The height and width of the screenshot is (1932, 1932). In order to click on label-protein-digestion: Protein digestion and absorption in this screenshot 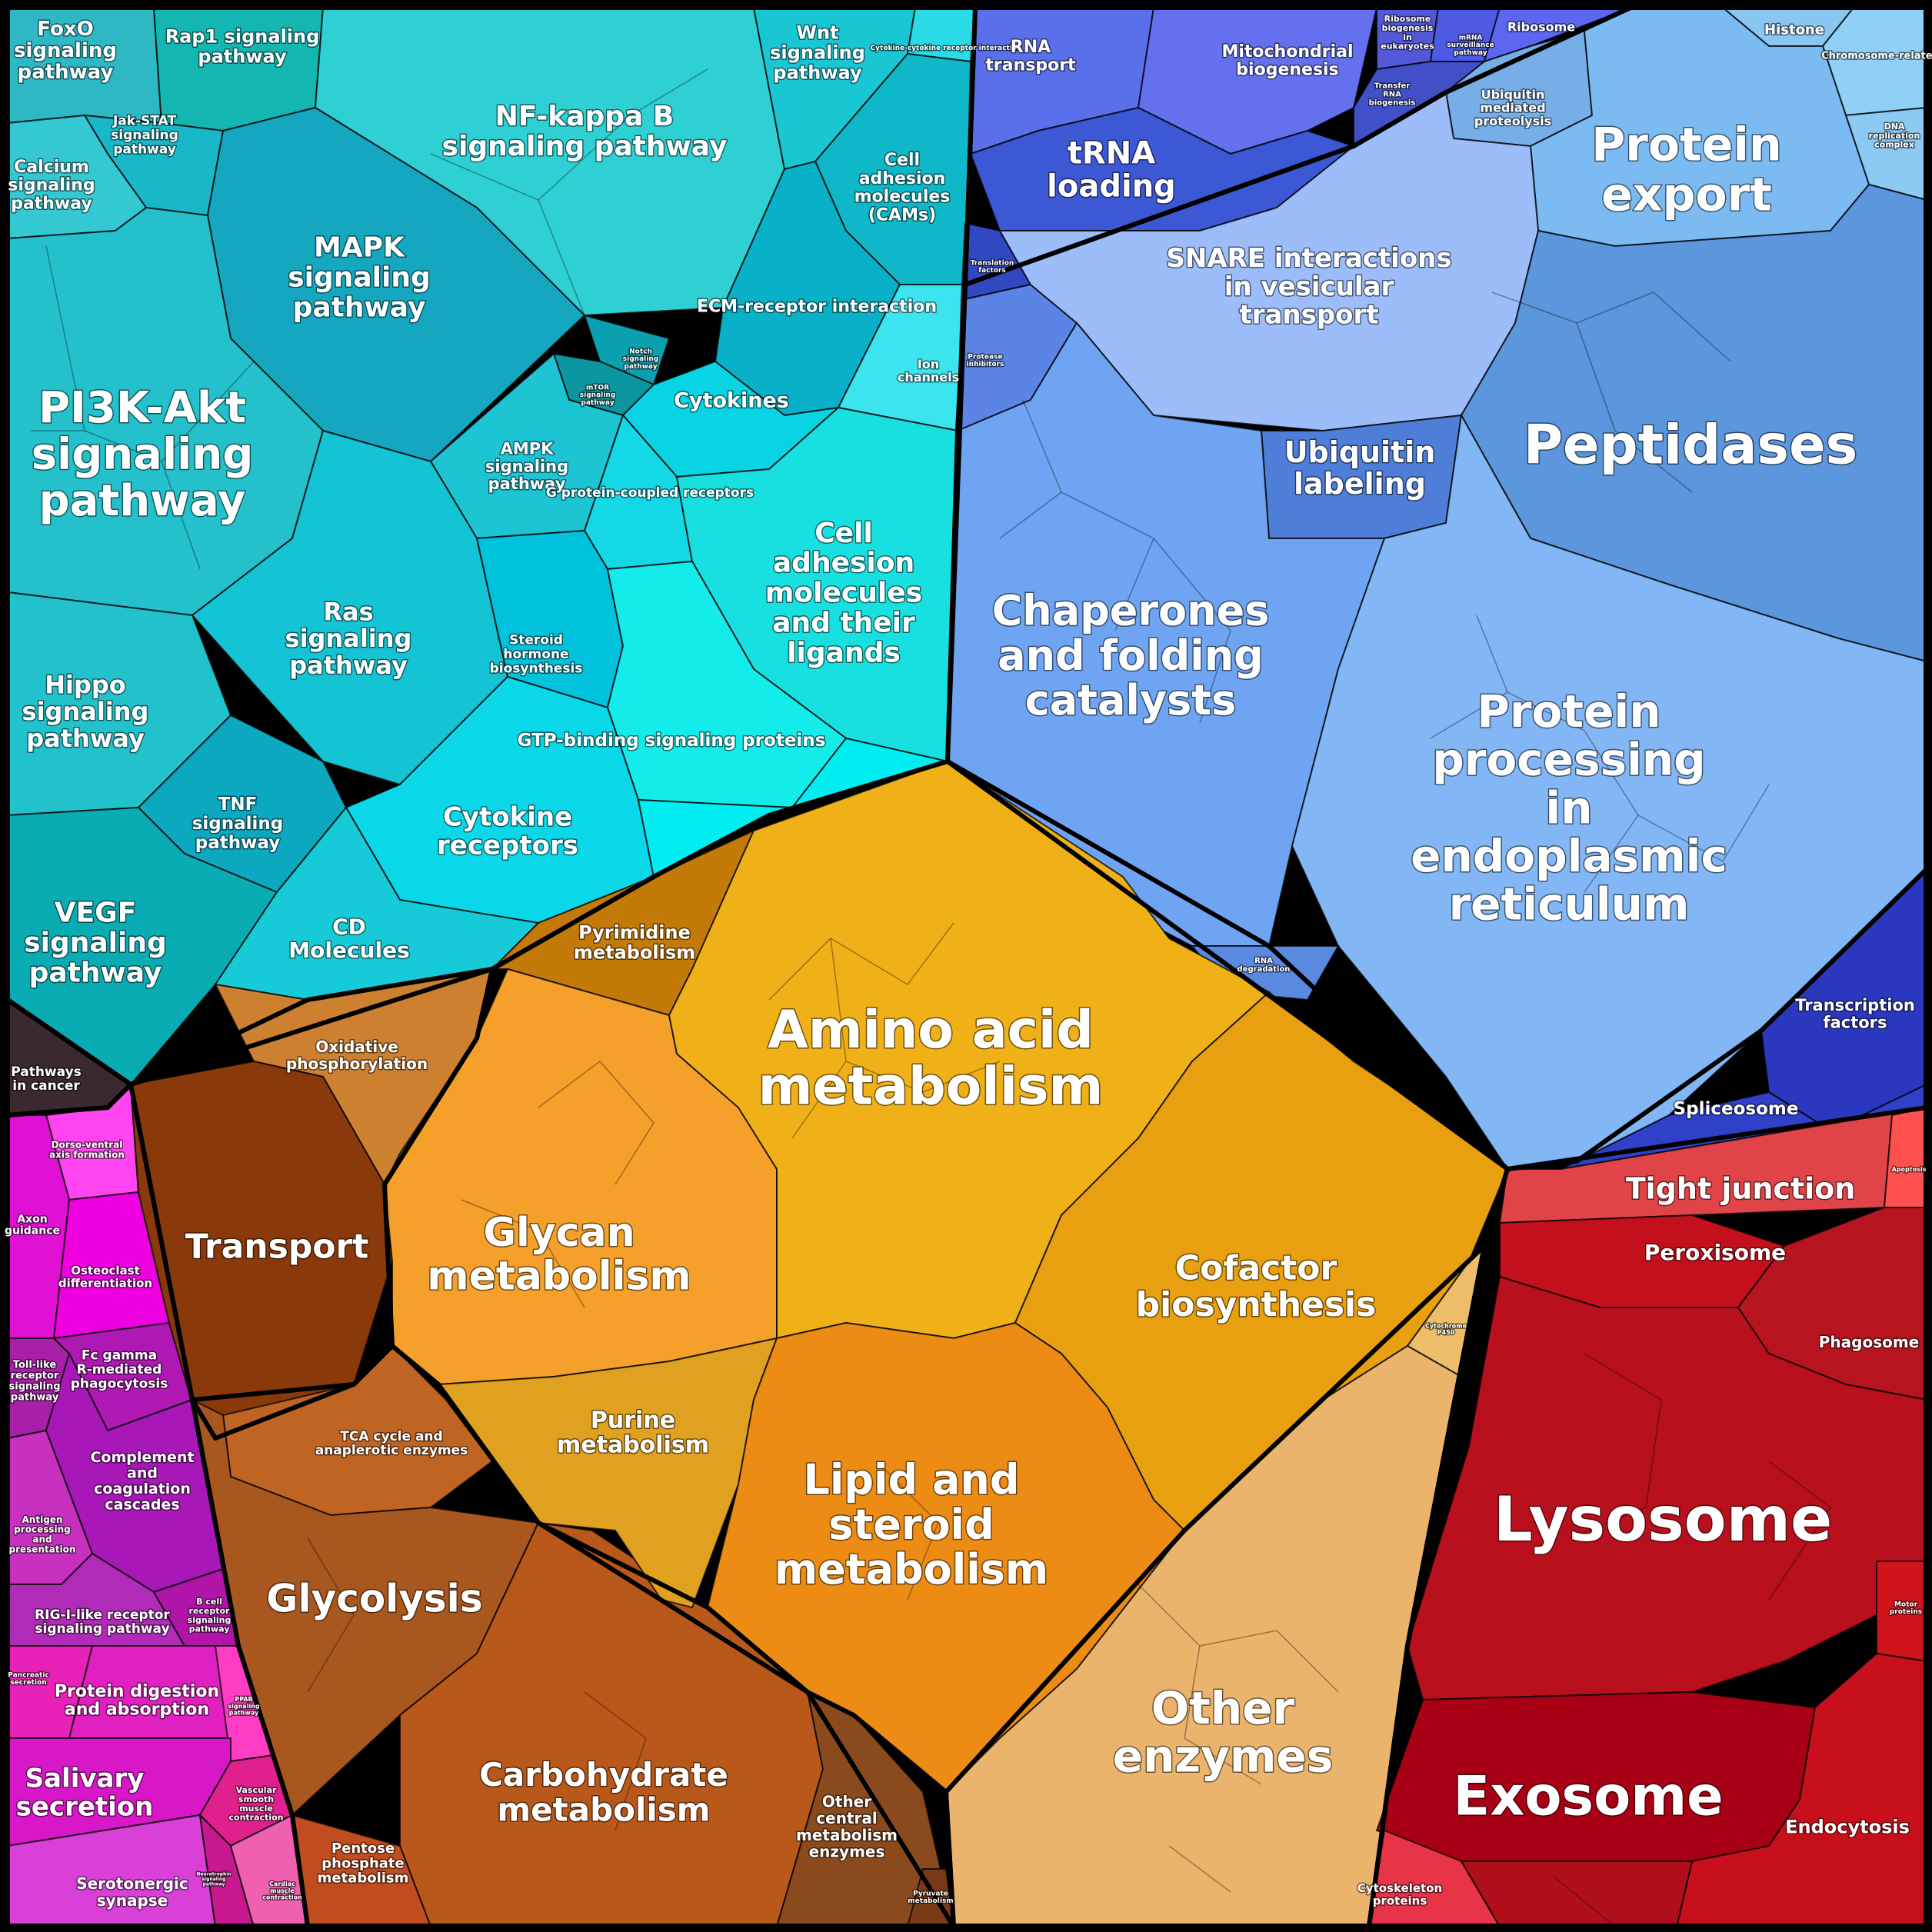, I will do `click(137, 1701)`.